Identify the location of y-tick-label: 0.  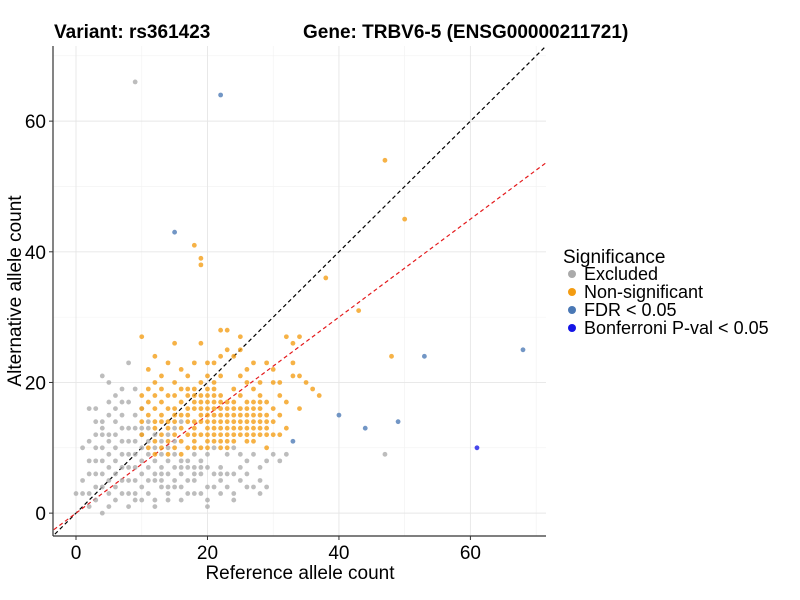
(40, 514).